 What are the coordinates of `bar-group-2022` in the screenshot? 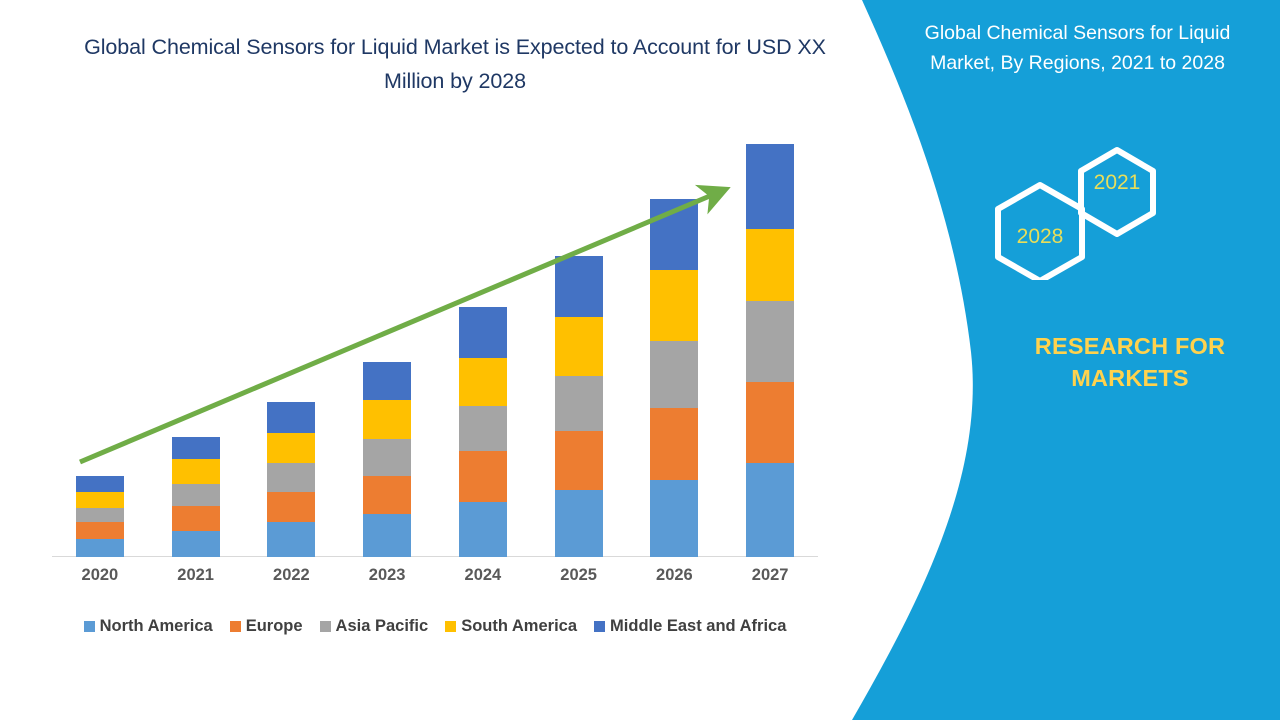 It's located at (292, 353).